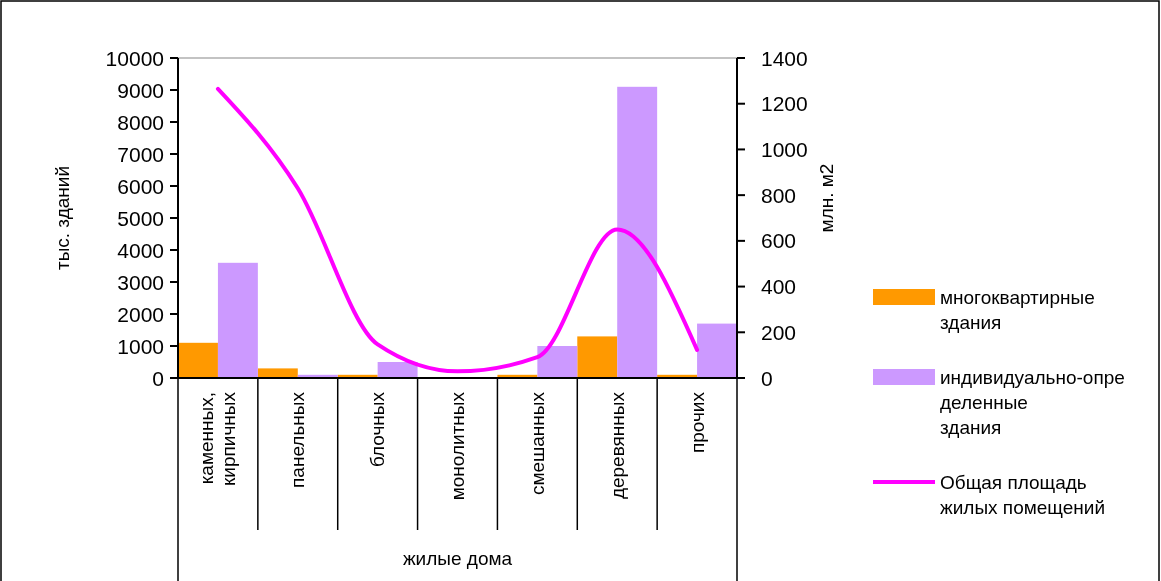  What do you see at coordinates (697, 422) in the screenshot?
I see `x-tick-label: прочих` at bounding box center [697, 422].